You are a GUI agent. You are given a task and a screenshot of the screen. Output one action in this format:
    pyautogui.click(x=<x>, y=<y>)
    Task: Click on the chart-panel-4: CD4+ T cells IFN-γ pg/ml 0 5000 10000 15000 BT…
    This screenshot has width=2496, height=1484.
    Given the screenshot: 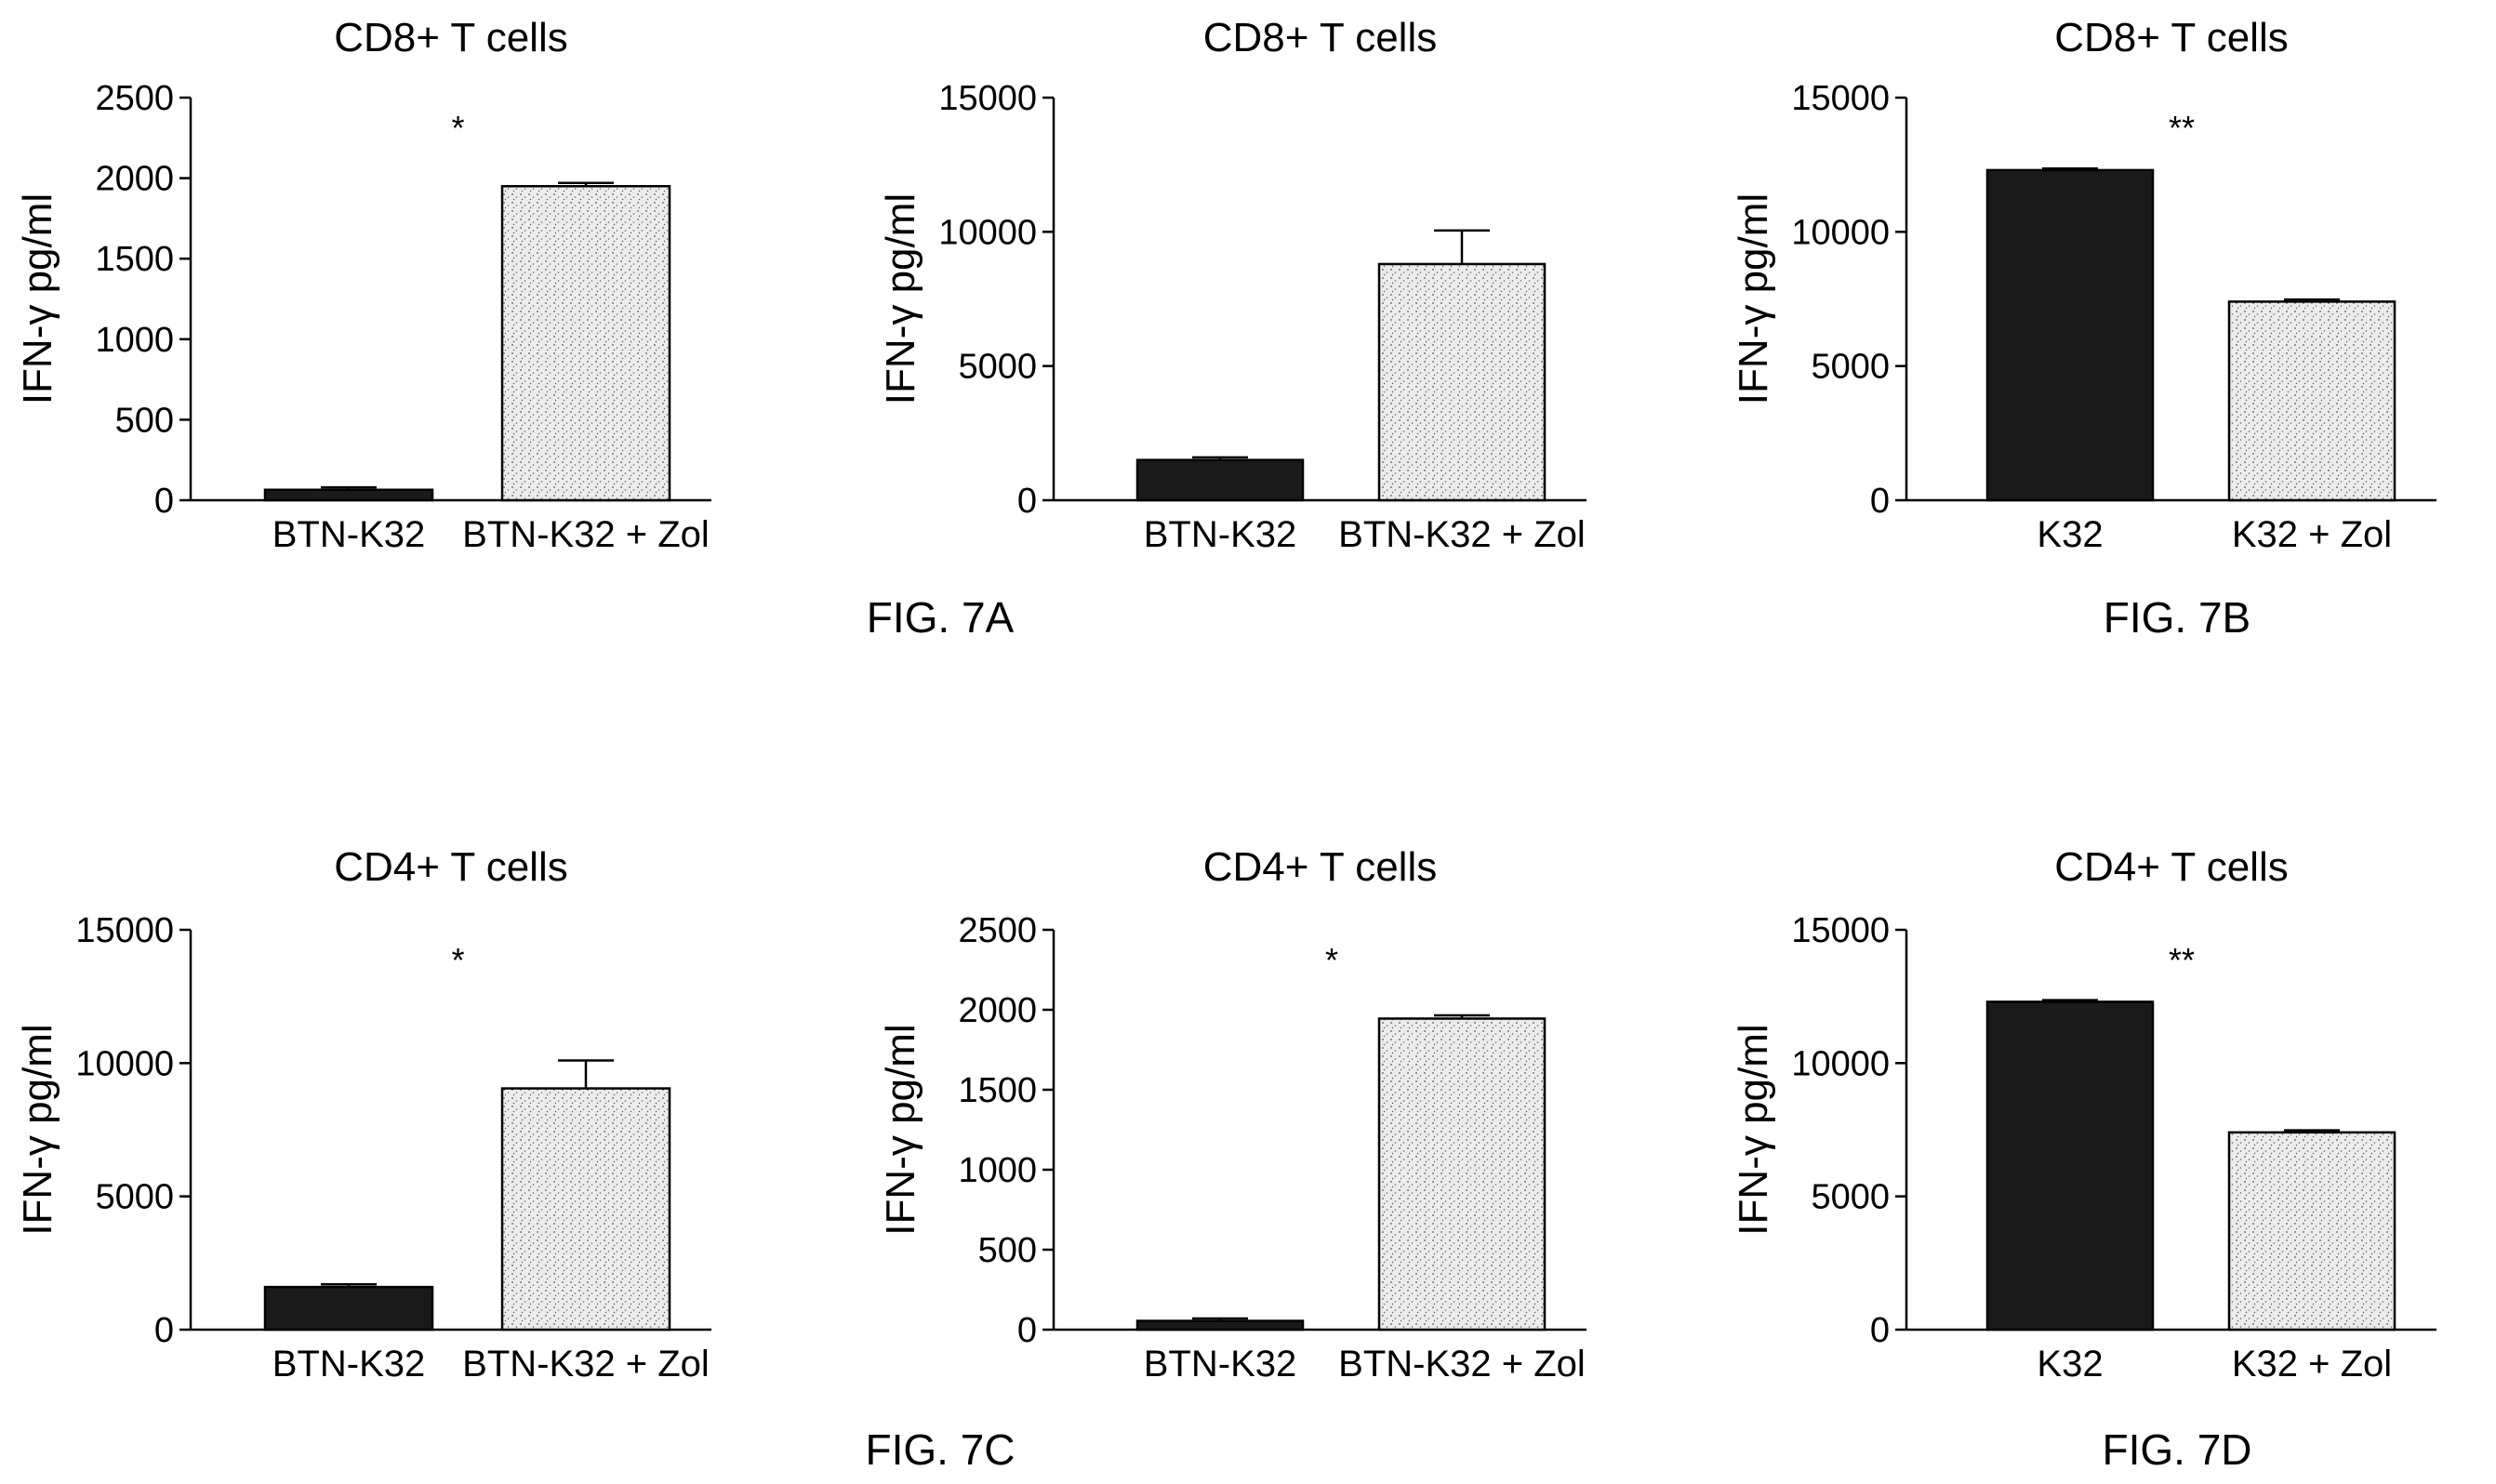 What is the action you would take?
    pyautogui.click(x=363, y=1114)
    